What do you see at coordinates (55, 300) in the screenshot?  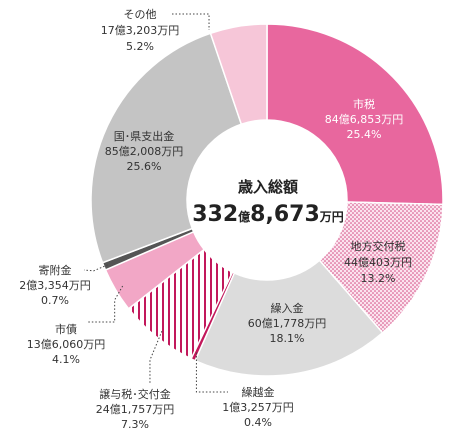 I see `donations-pct: 0.7%` at bounding box center [55, 300].